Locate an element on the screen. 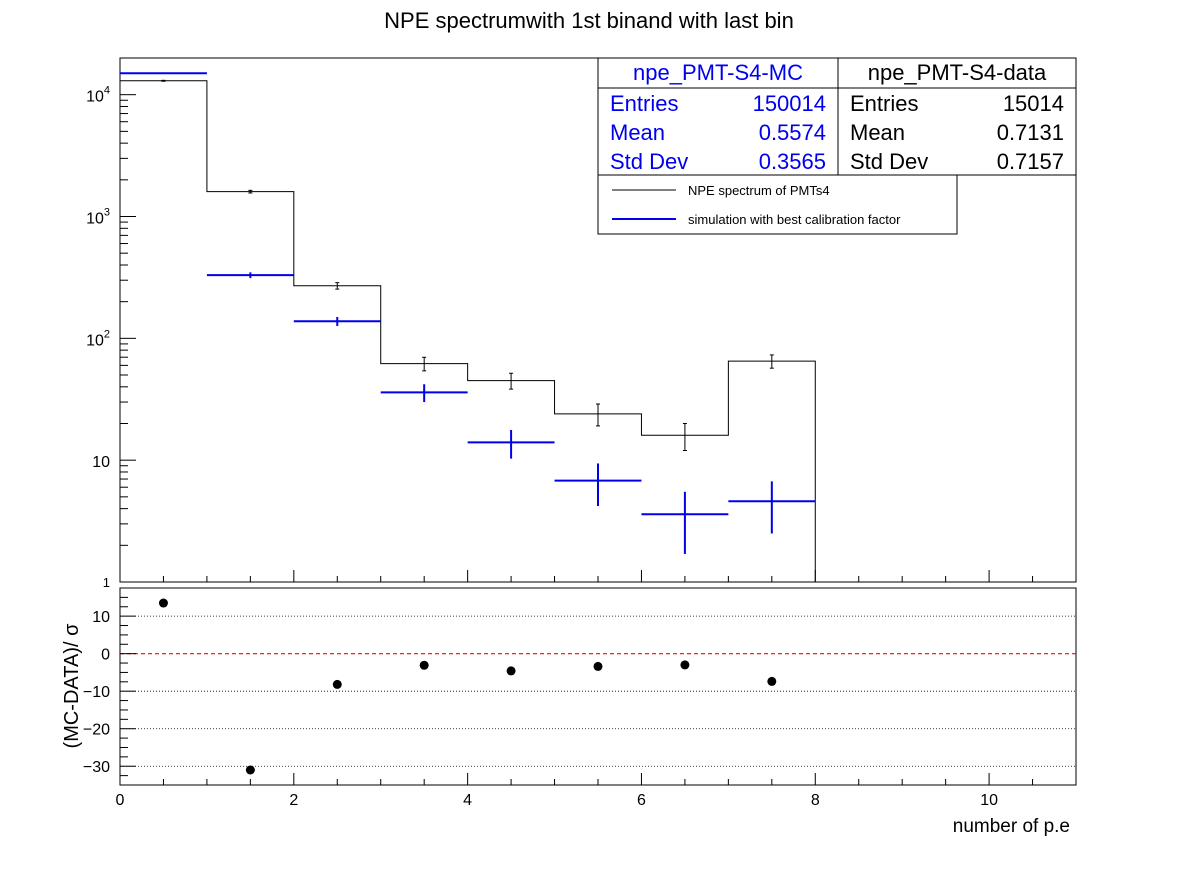 This screenshot has width=1196, height=872. stats-box-mc-title: npe_PMT-S4-MC is located at coordinates (718, 72).